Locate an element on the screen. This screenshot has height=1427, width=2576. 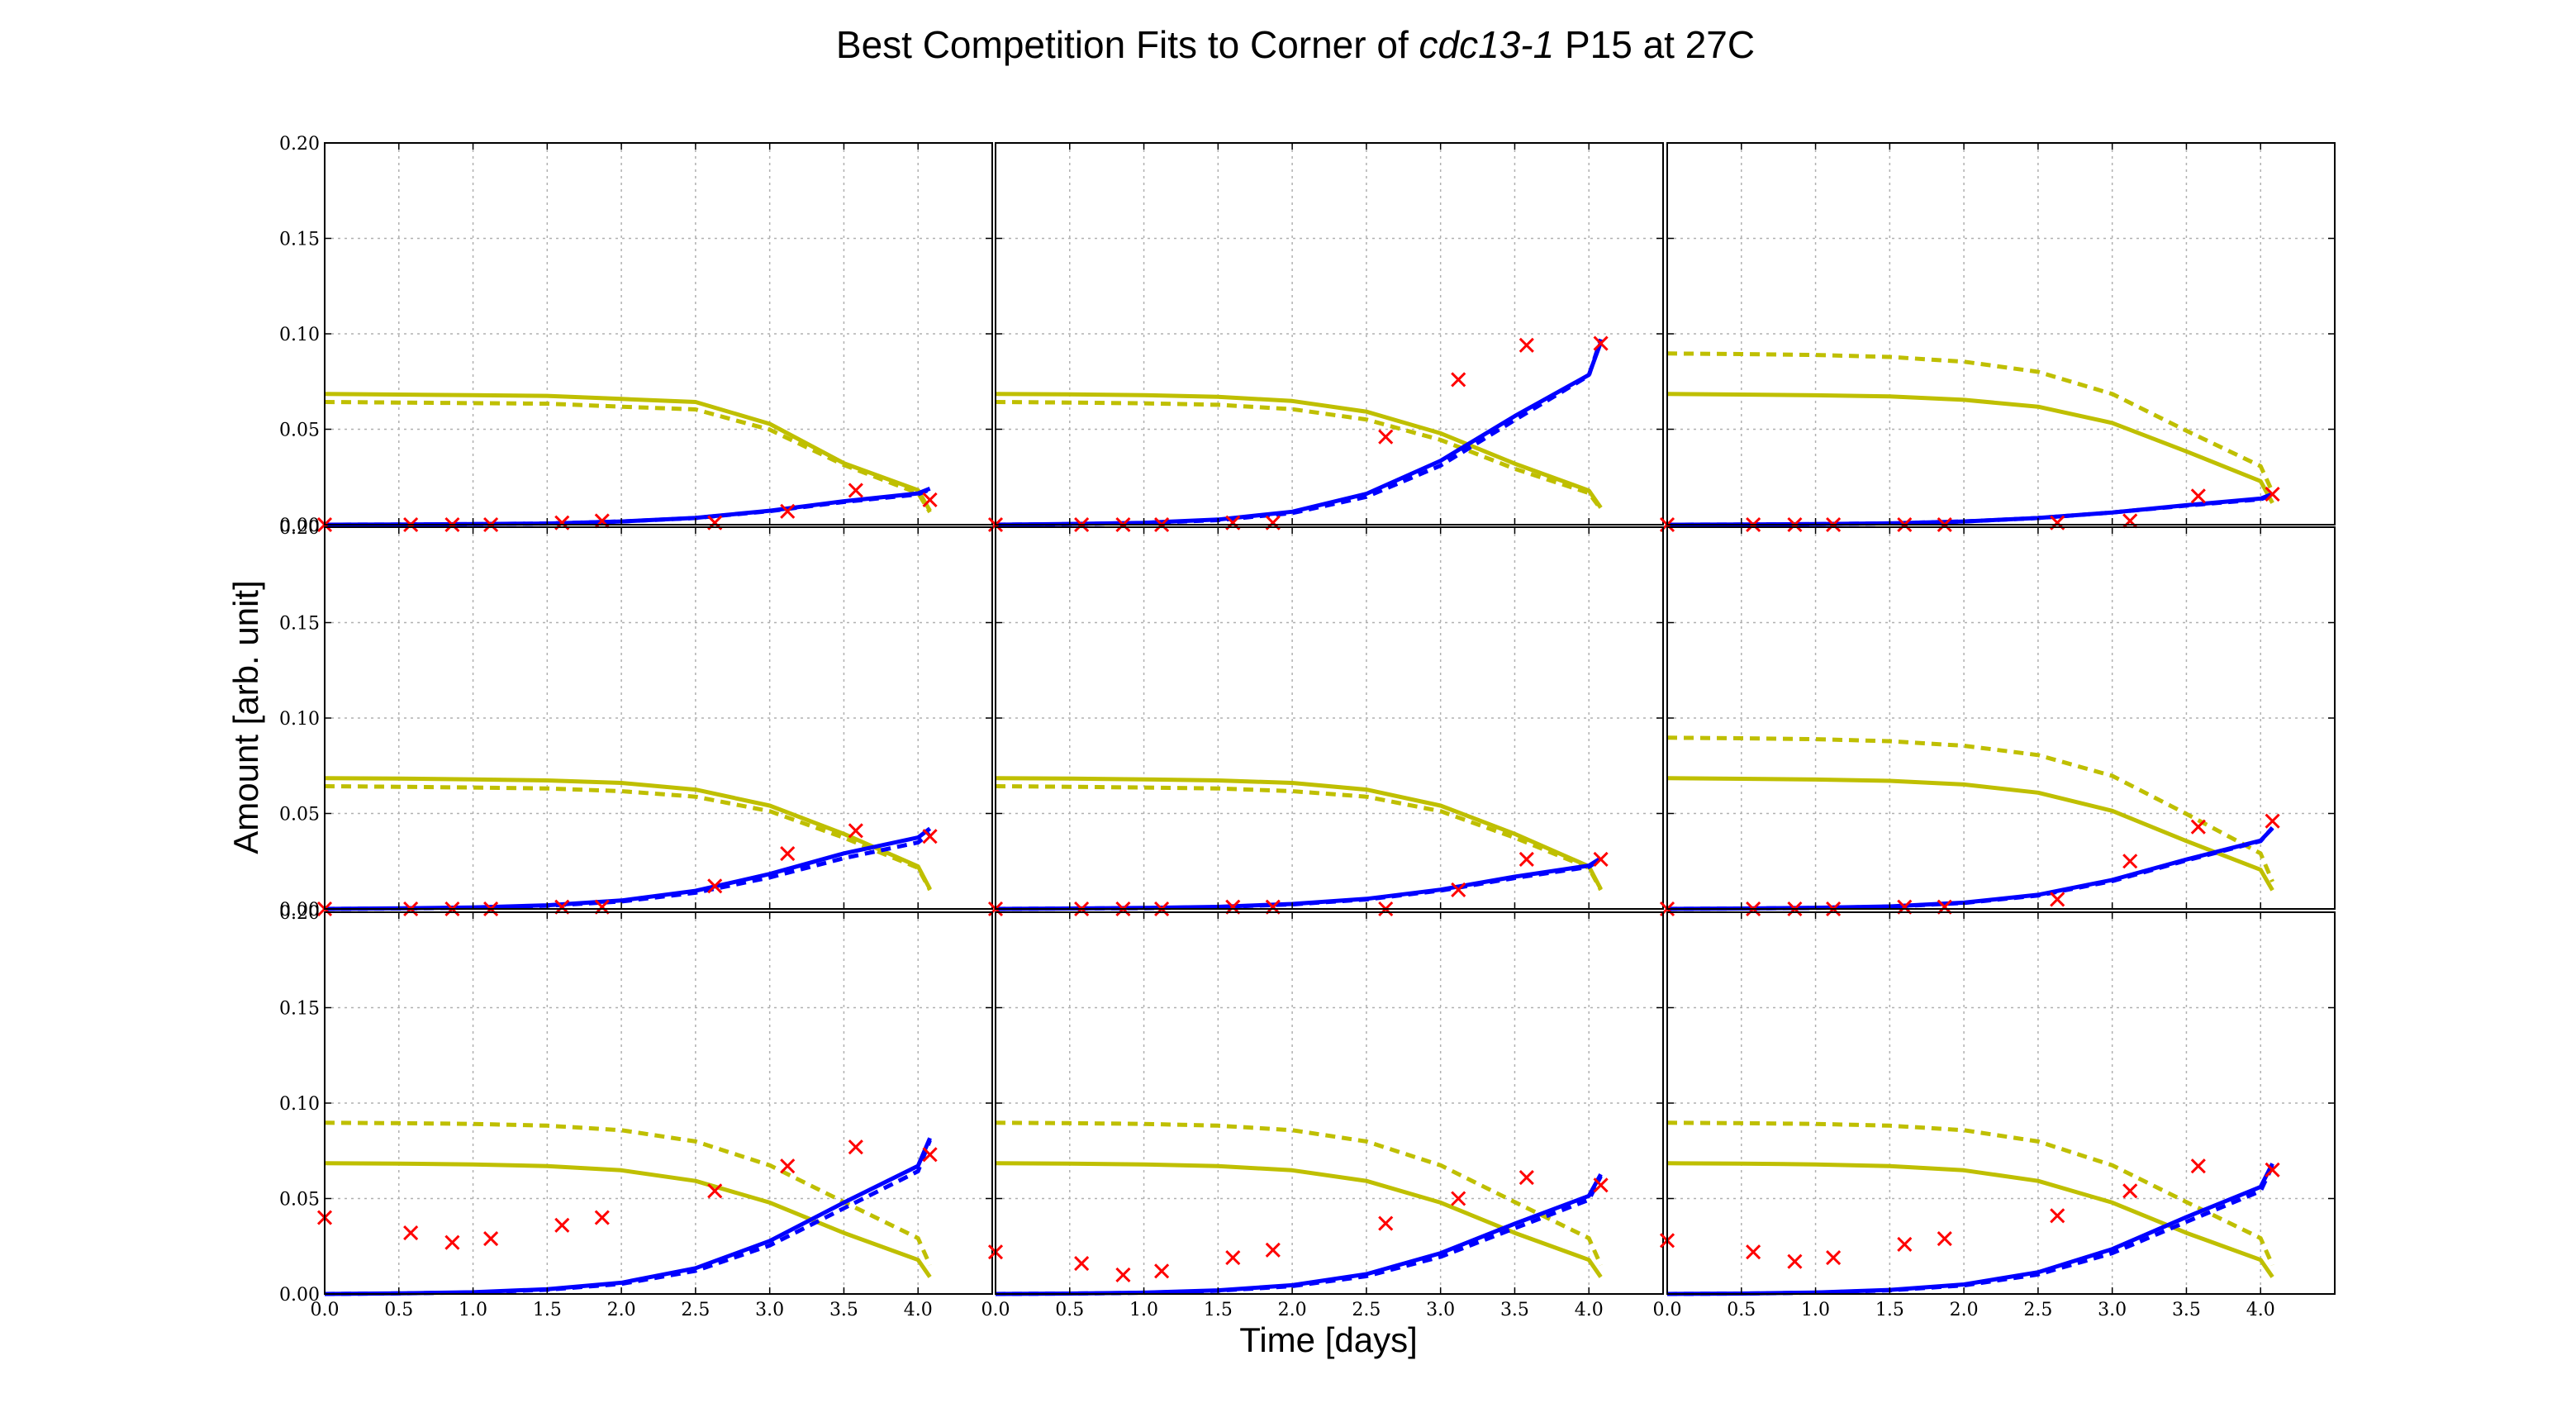
y-axis-label: Amount [arb. unit] is located at coordinates (245, 717).